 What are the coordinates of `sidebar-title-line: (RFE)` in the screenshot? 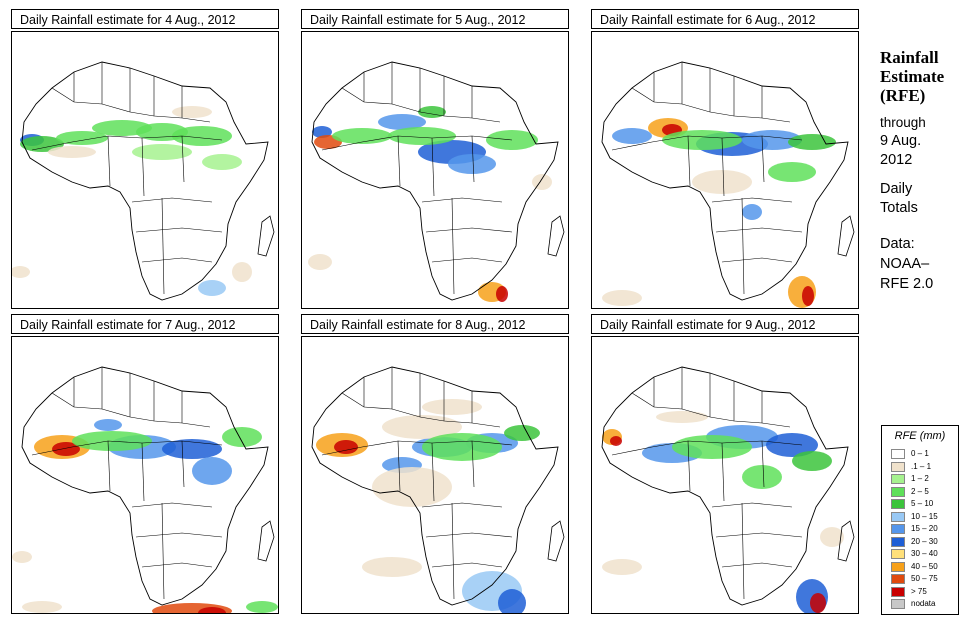 It's located at (903, 95).